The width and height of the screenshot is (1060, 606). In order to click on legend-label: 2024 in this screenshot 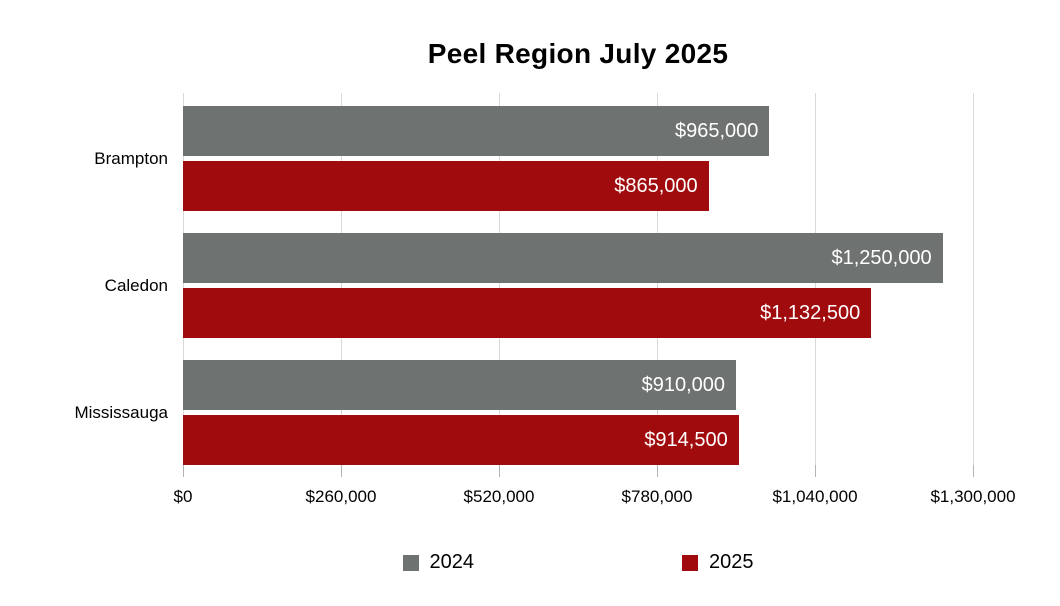, I will do `click(452, 562)`.